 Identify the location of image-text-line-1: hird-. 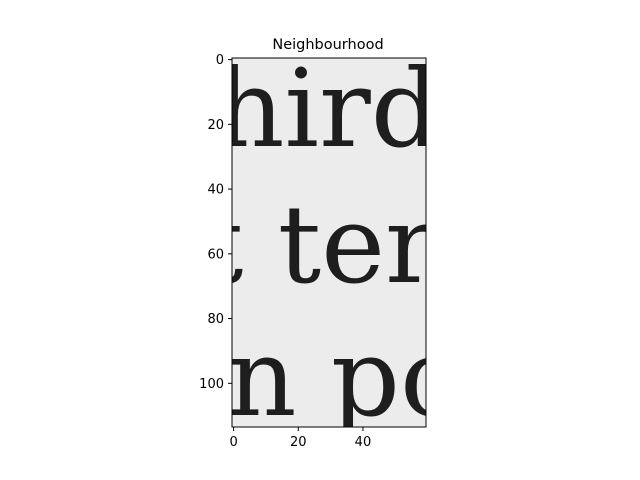
(345, 109).